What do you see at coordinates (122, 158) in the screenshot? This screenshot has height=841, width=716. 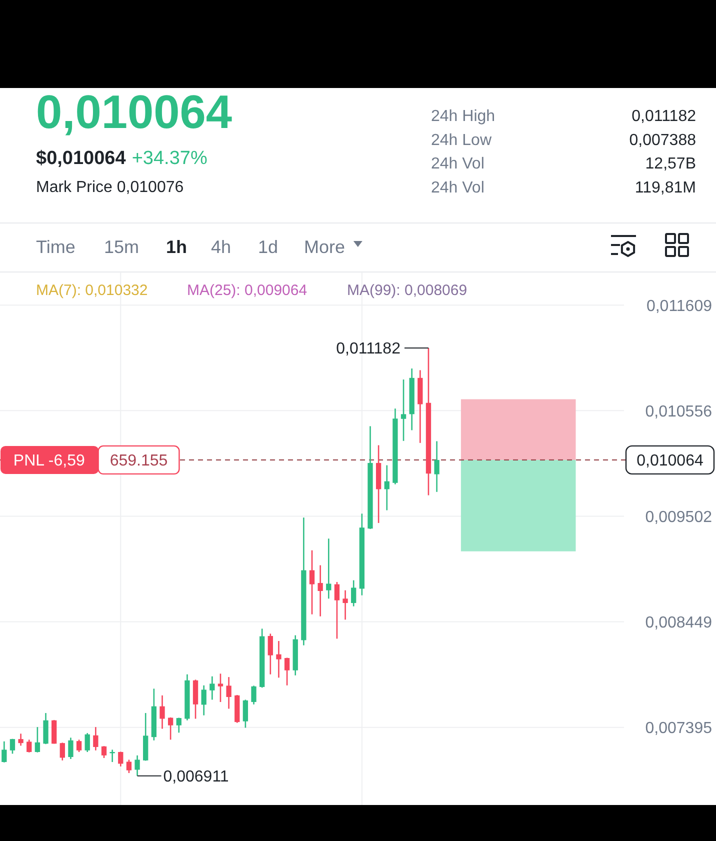 I see `chart-subtitle: $0,010064 +34.37%` at bounding box center [122, 158].